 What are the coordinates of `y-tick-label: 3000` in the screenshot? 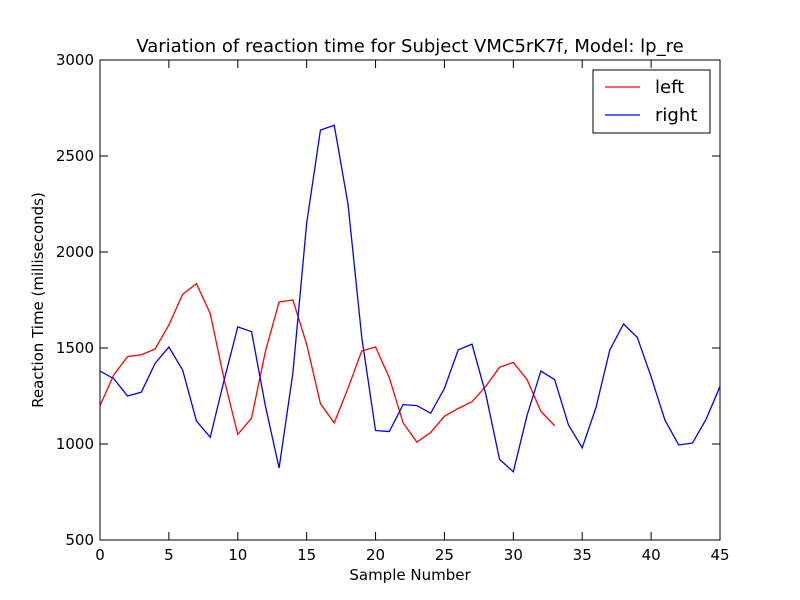 It's located at (75, 60).